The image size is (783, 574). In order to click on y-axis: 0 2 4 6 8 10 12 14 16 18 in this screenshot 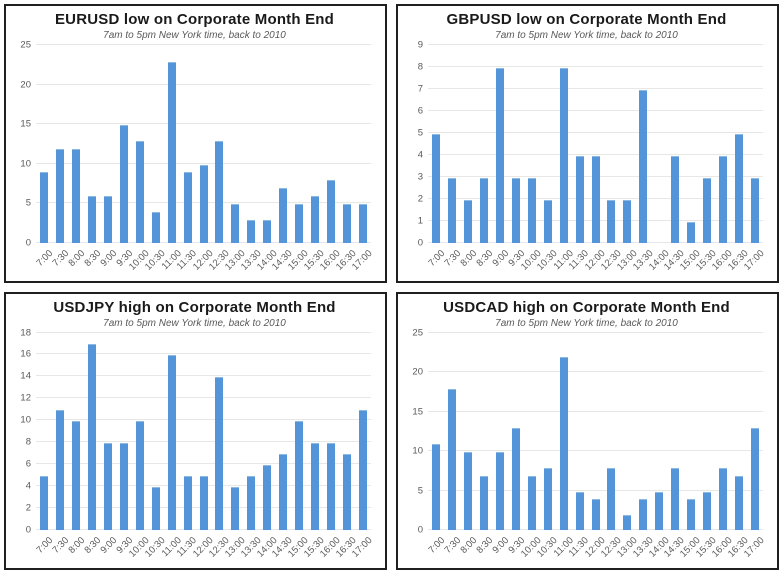, I will do `click(24, 431)`.